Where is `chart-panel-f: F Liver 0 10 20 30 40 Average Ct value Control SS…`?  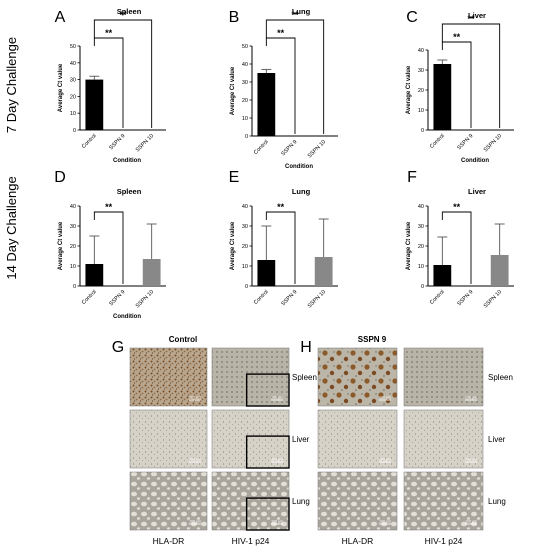 chart-panel-f: F Liver 0 10 20 30 40 Average Ct value Control SS… is located at coordinates (460, 239).